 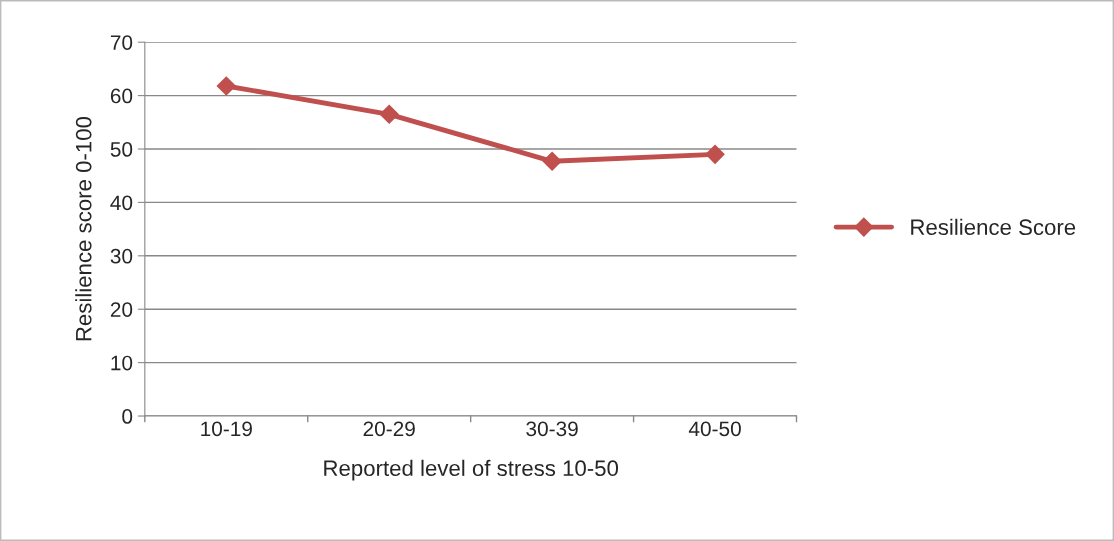 I want to click on y-tick-label: 40, so click(x=121, y=203).